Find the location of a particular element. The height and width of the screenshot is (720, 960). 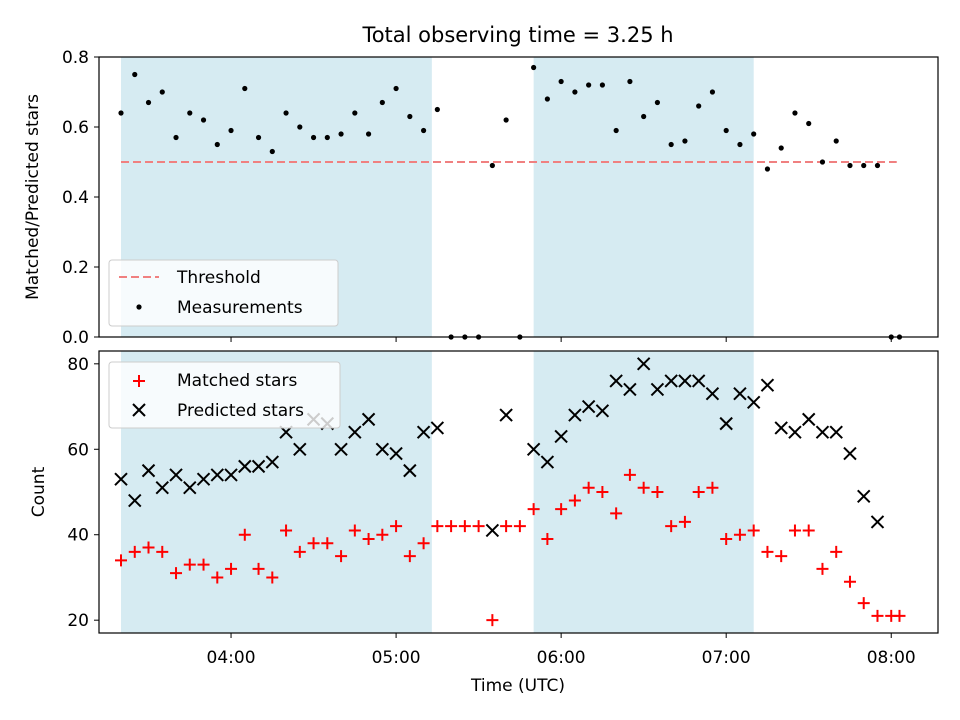

top-legend: Threshold Measurements is located at coordinates (223, 293).